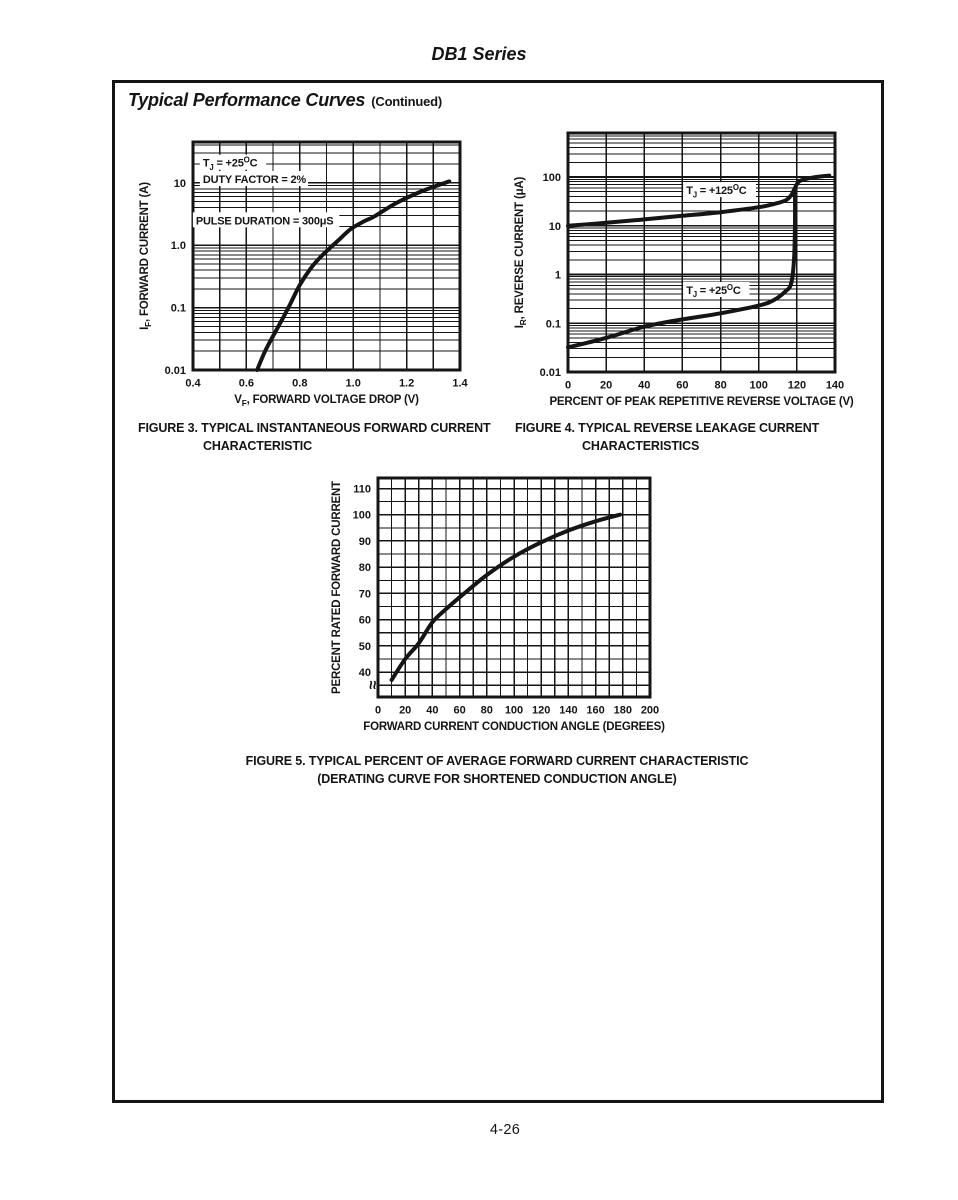  What do you see at coordinates (373, 684) in the screenshot?
I see `axis-break-symbol: ≈` at bounding box center [373, 684].